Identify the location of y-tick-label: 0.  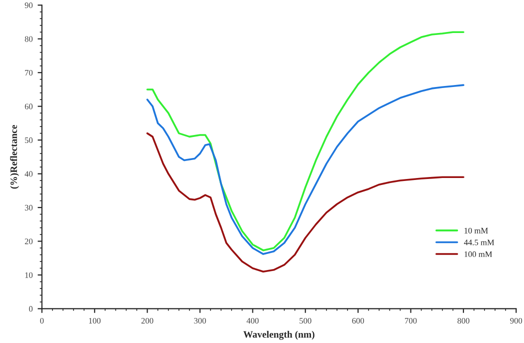
(31, 309).